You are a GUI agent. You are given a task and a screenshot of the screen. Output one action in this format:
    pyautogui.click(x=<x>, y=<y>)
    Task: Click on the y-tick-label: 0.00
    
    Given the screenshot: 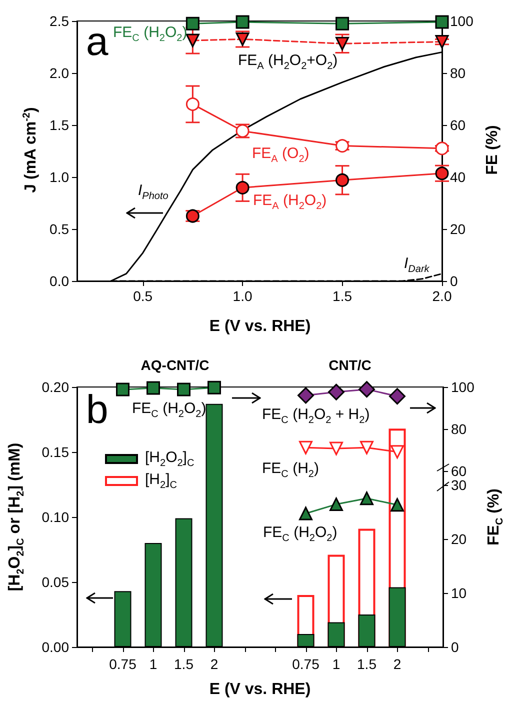 What is the action you would take?
    pyautogui.click(x=56, y=647)
    